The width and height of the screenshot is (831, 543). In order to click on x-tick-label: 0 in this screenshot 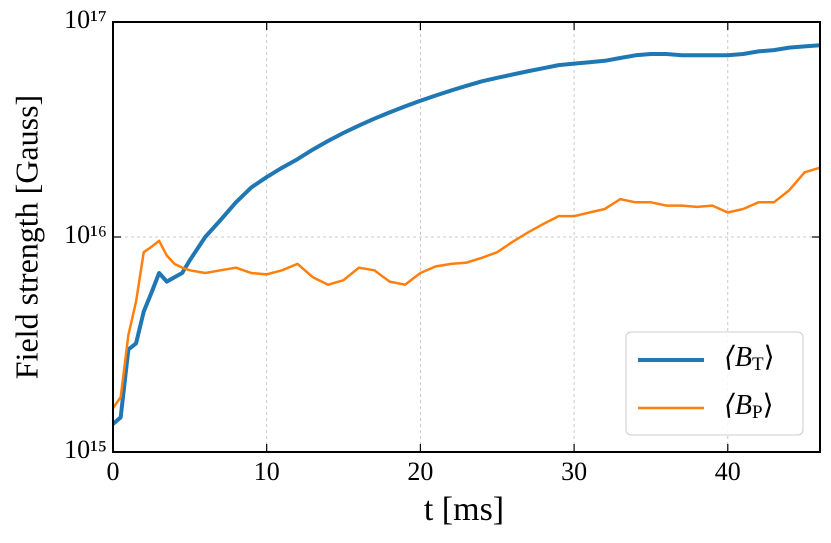, I will do `click(113, 471)`.